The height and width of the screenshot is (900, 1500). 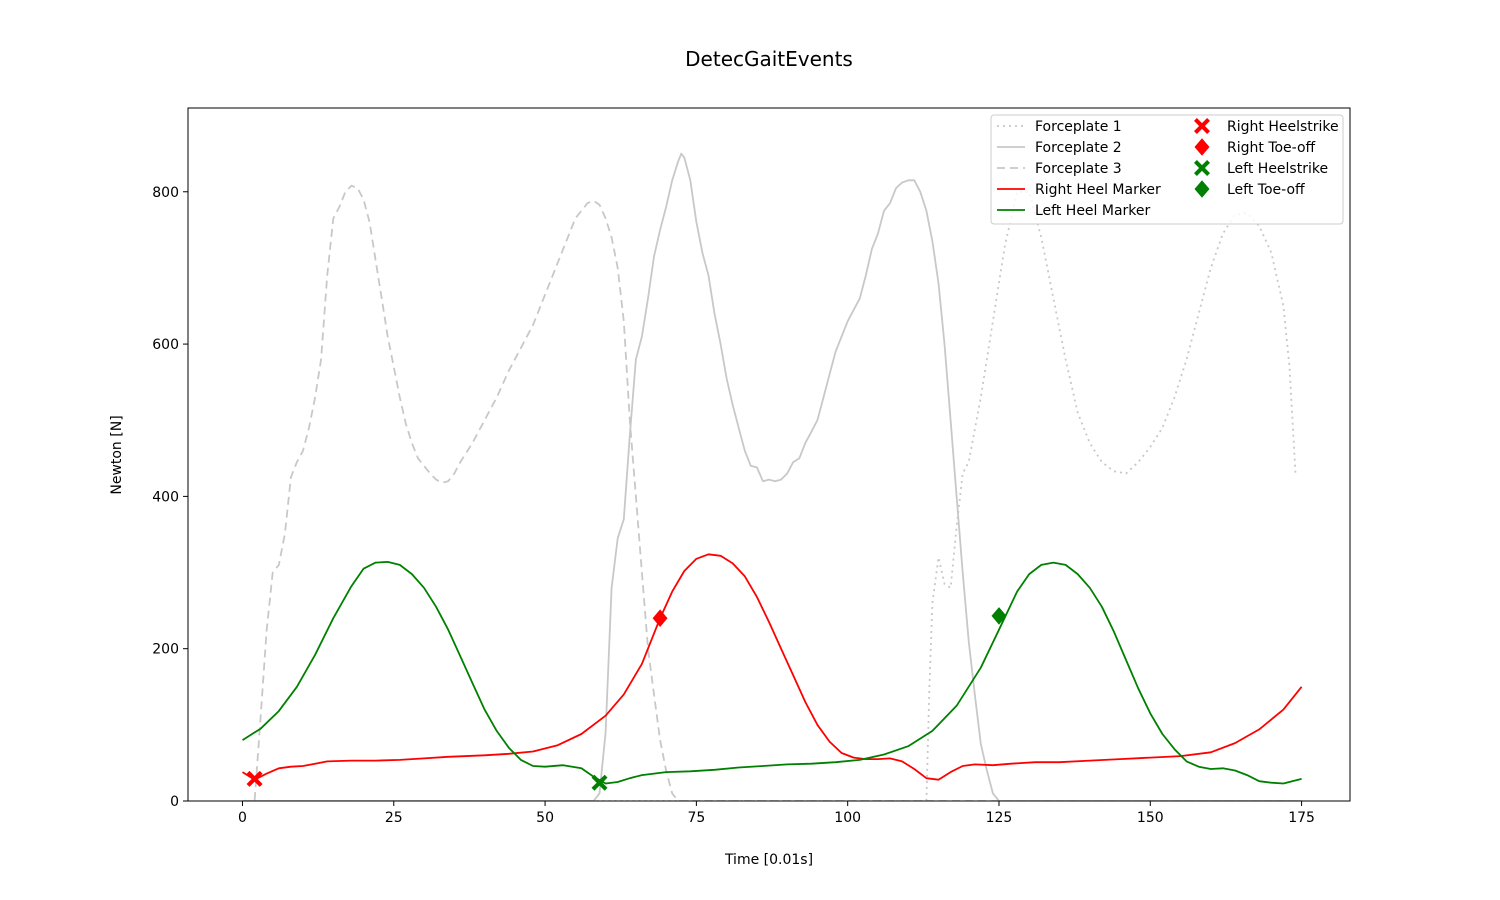 What do you see at coordinates (174, 802) in the screenshot?
I see `y-tick-label: 0` at bounding box center [174, 802].